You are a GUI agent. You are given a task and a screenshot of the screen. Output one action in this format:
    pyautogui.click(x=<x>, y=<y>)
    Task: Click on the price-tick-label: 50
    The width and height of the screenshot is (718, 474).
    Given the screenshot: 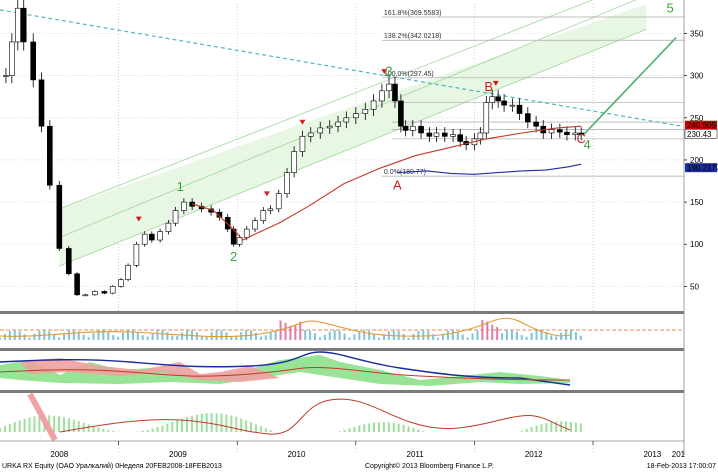 What is the action you would take?
    pyautogui.click(x=694, y=286)
    